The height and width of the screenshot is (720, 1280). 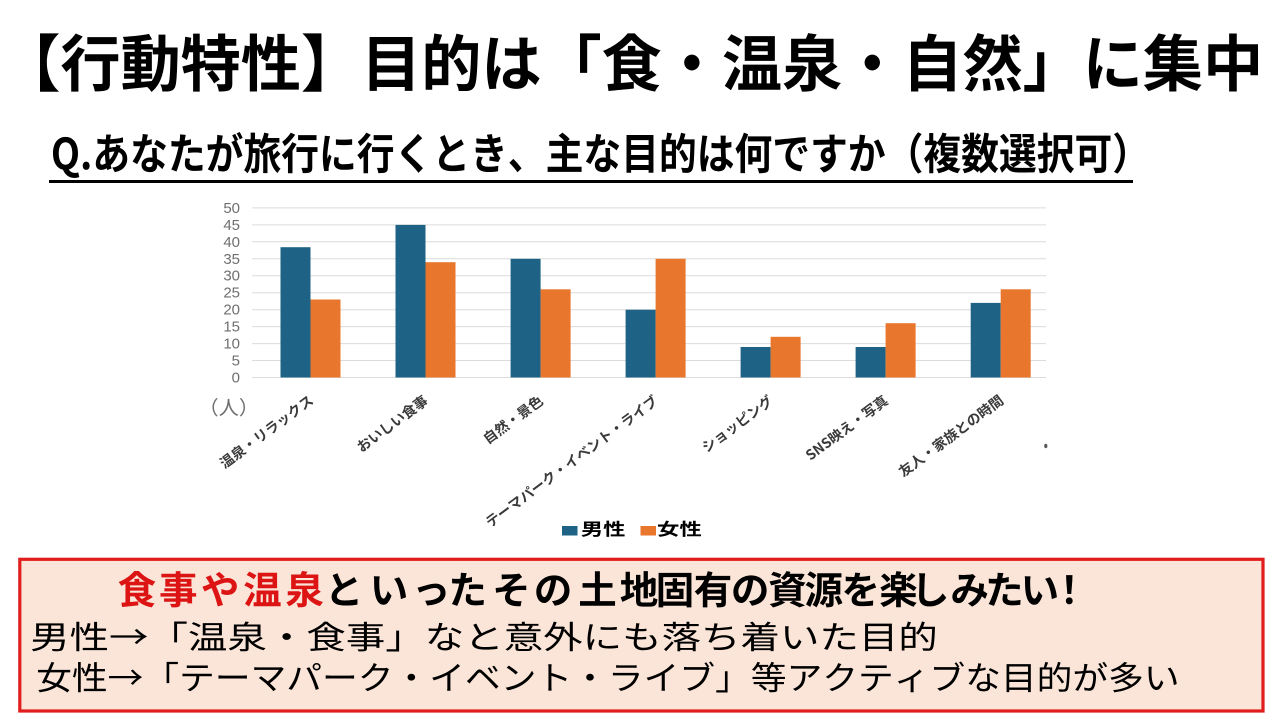 I want to click on svg-text: 20, so click(x=231, y=310).